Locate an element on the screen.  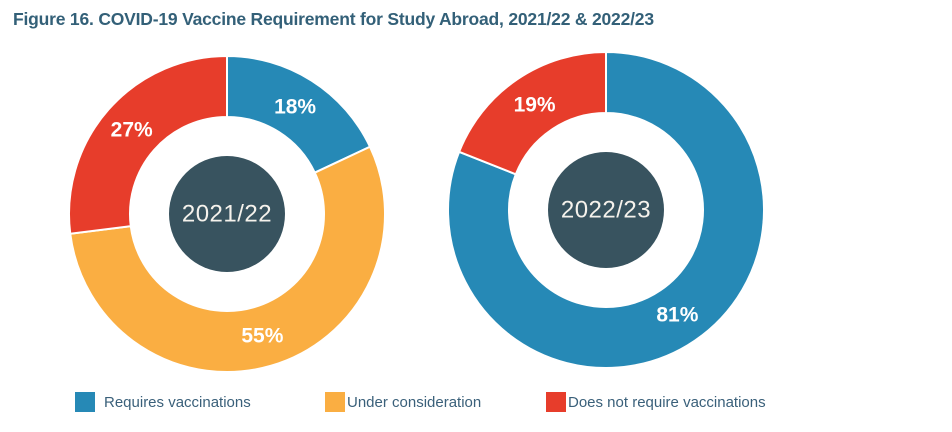
legend-label: Under consideration is located at coordinates (414, 402).